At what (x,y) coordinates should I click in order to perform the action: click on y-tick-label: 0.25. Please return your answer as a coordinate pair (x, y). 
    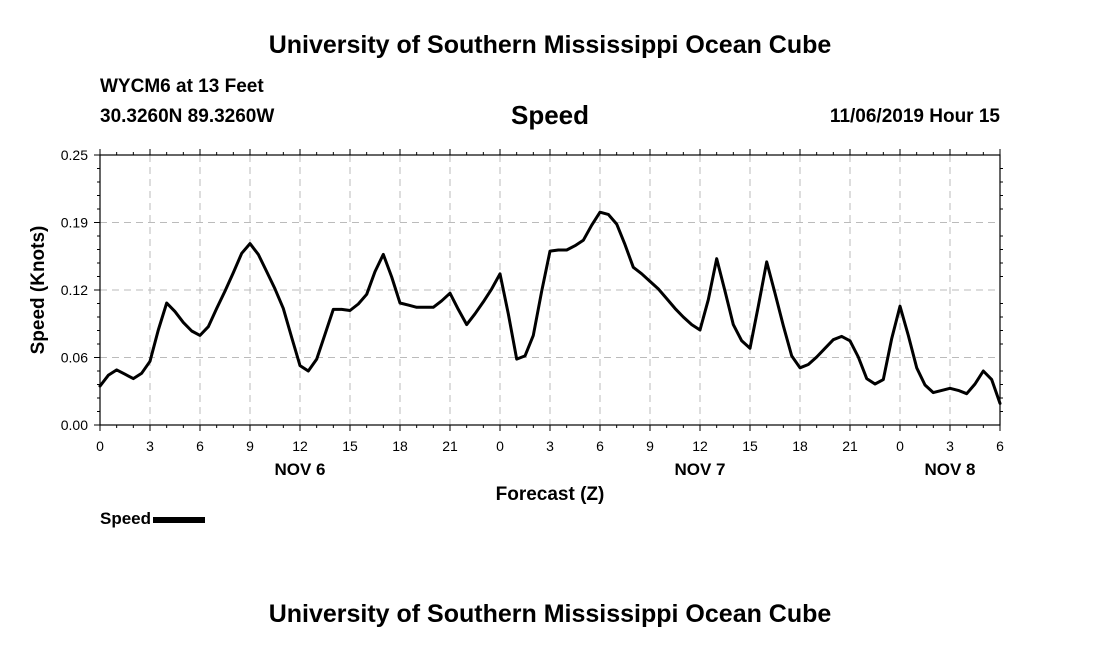
    Looking at the image, I should click on (74, 155).